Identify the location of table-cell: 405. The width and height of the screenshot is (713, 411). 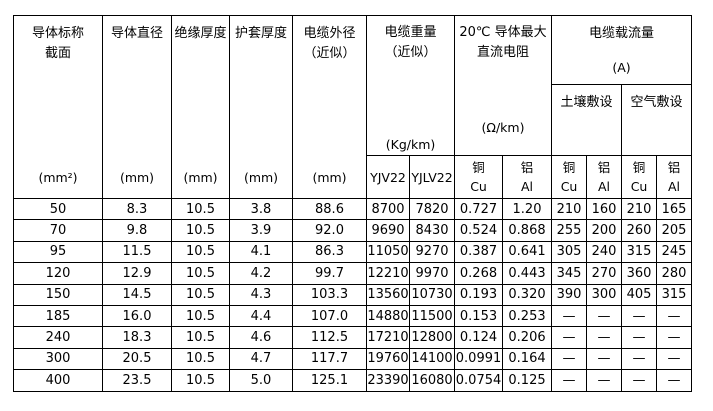
(639, 294).